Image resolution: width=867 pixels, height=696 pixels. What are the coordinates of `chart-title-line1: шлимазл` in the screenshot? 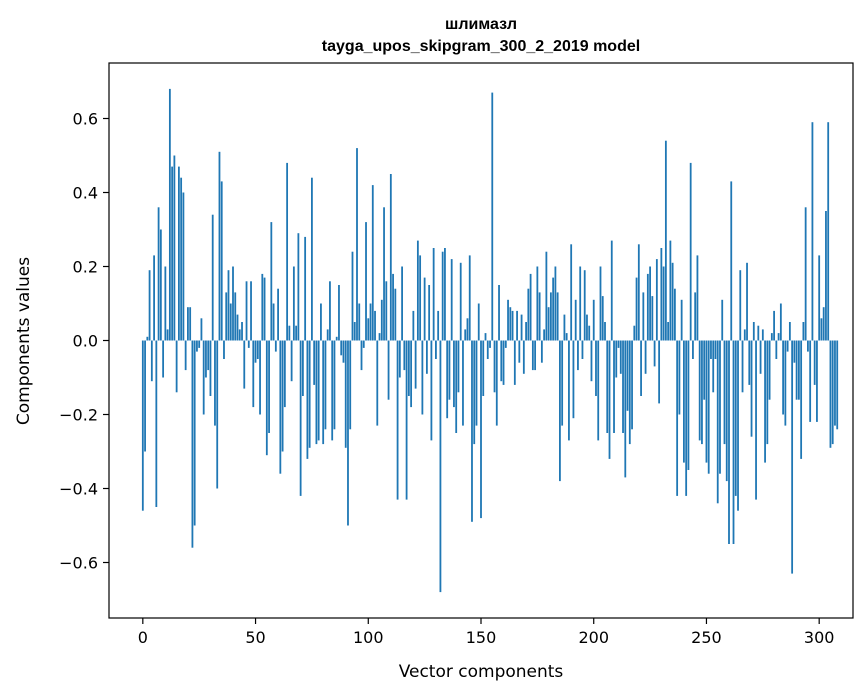 It's located at (481, 24).